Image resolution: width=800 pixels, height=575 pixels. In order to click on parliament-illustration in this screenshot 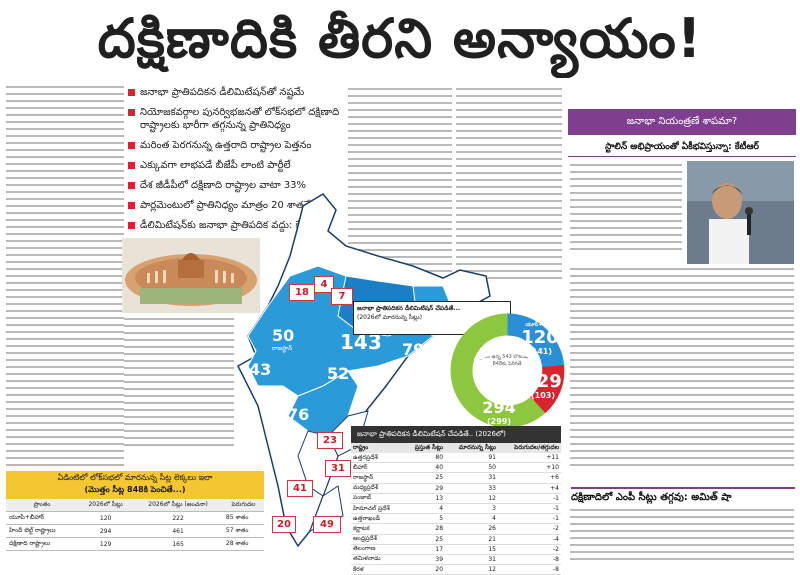, I will do `click(191, 275)`.